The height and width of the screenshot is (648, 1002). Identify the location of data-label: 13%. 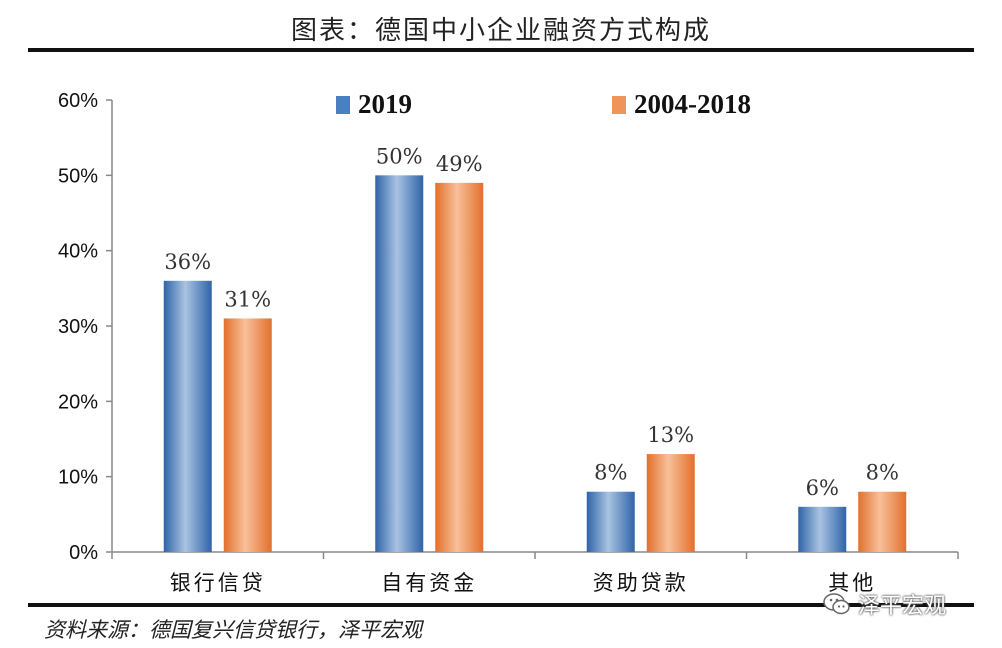
(670, 435).